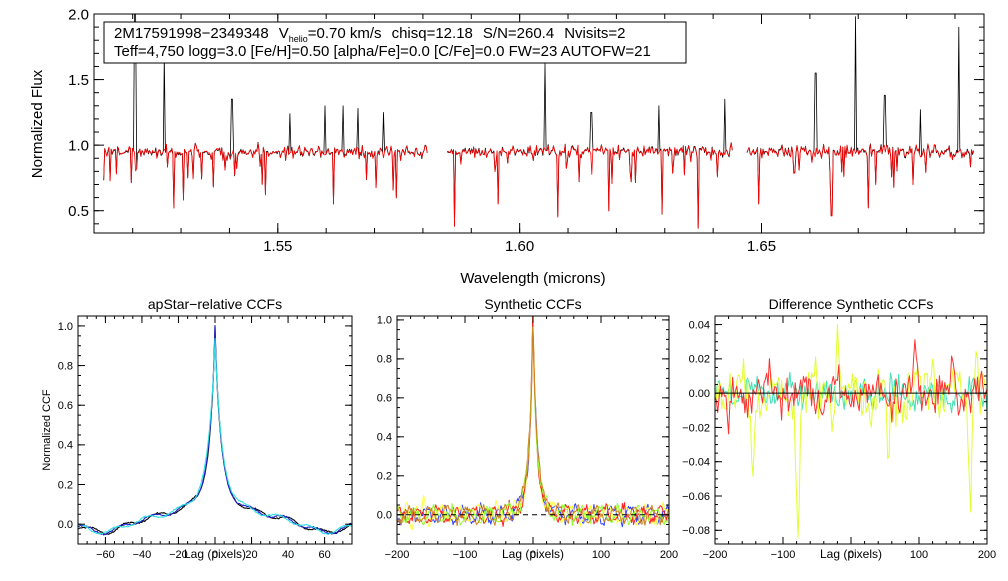 The image size is (1008, 581). Describe the element at coordinates (65, 366) in the screenshot. I see `apstar_ccf-ytick-label: 0.8` at that location.